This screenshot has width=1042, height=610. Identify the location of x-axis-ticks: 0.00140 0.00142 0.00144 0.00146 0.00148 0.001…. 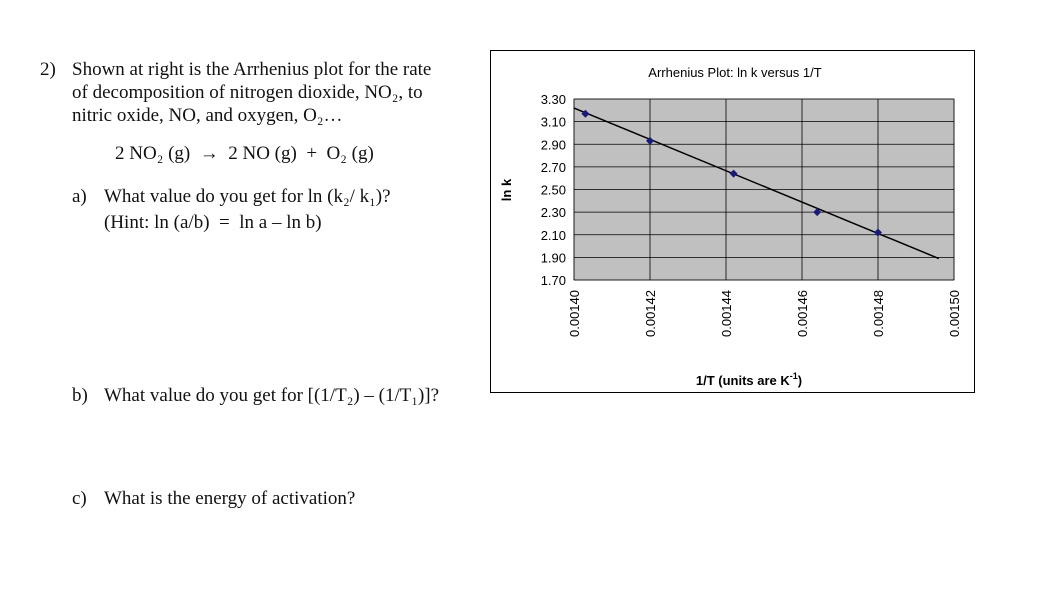
(764, 313).